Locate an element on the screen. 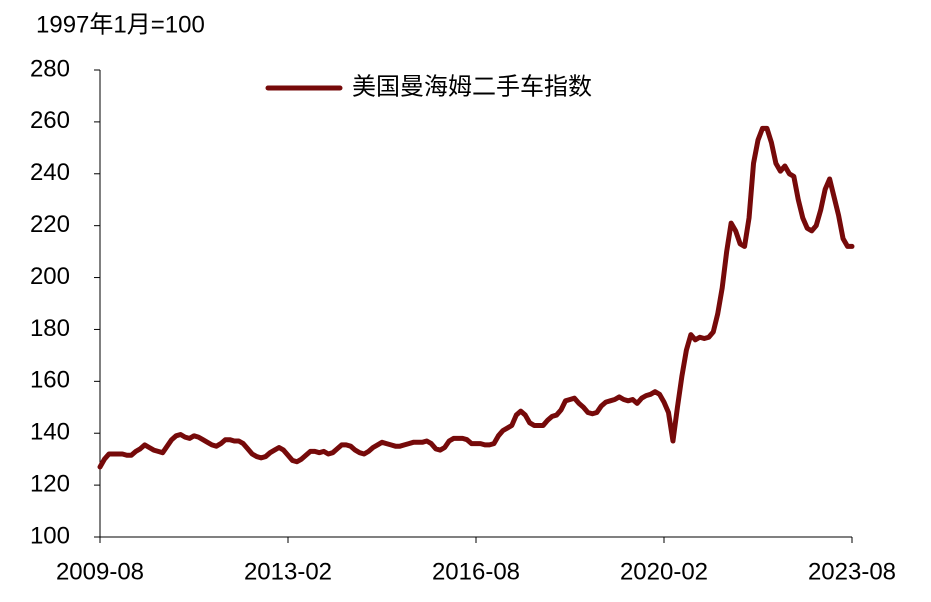 This screenshot has height=602, width=931. y-tick-label: 160 is located at coordinates (50, 380).